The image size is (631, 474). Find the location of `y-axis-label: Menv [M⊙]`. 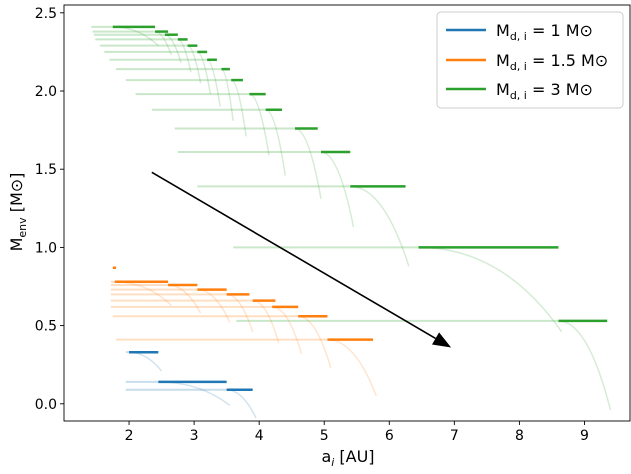

y-axis-label: Menv [M⊙] is located at coordinates (18, 212).